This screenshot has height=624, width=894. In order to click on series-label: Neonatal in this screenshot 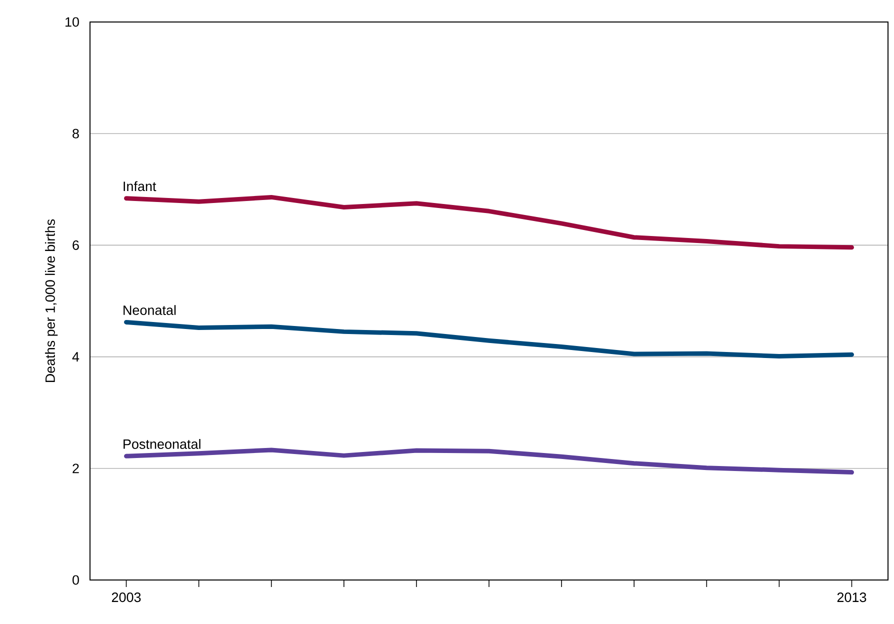, I will do `click(150, 310)`.